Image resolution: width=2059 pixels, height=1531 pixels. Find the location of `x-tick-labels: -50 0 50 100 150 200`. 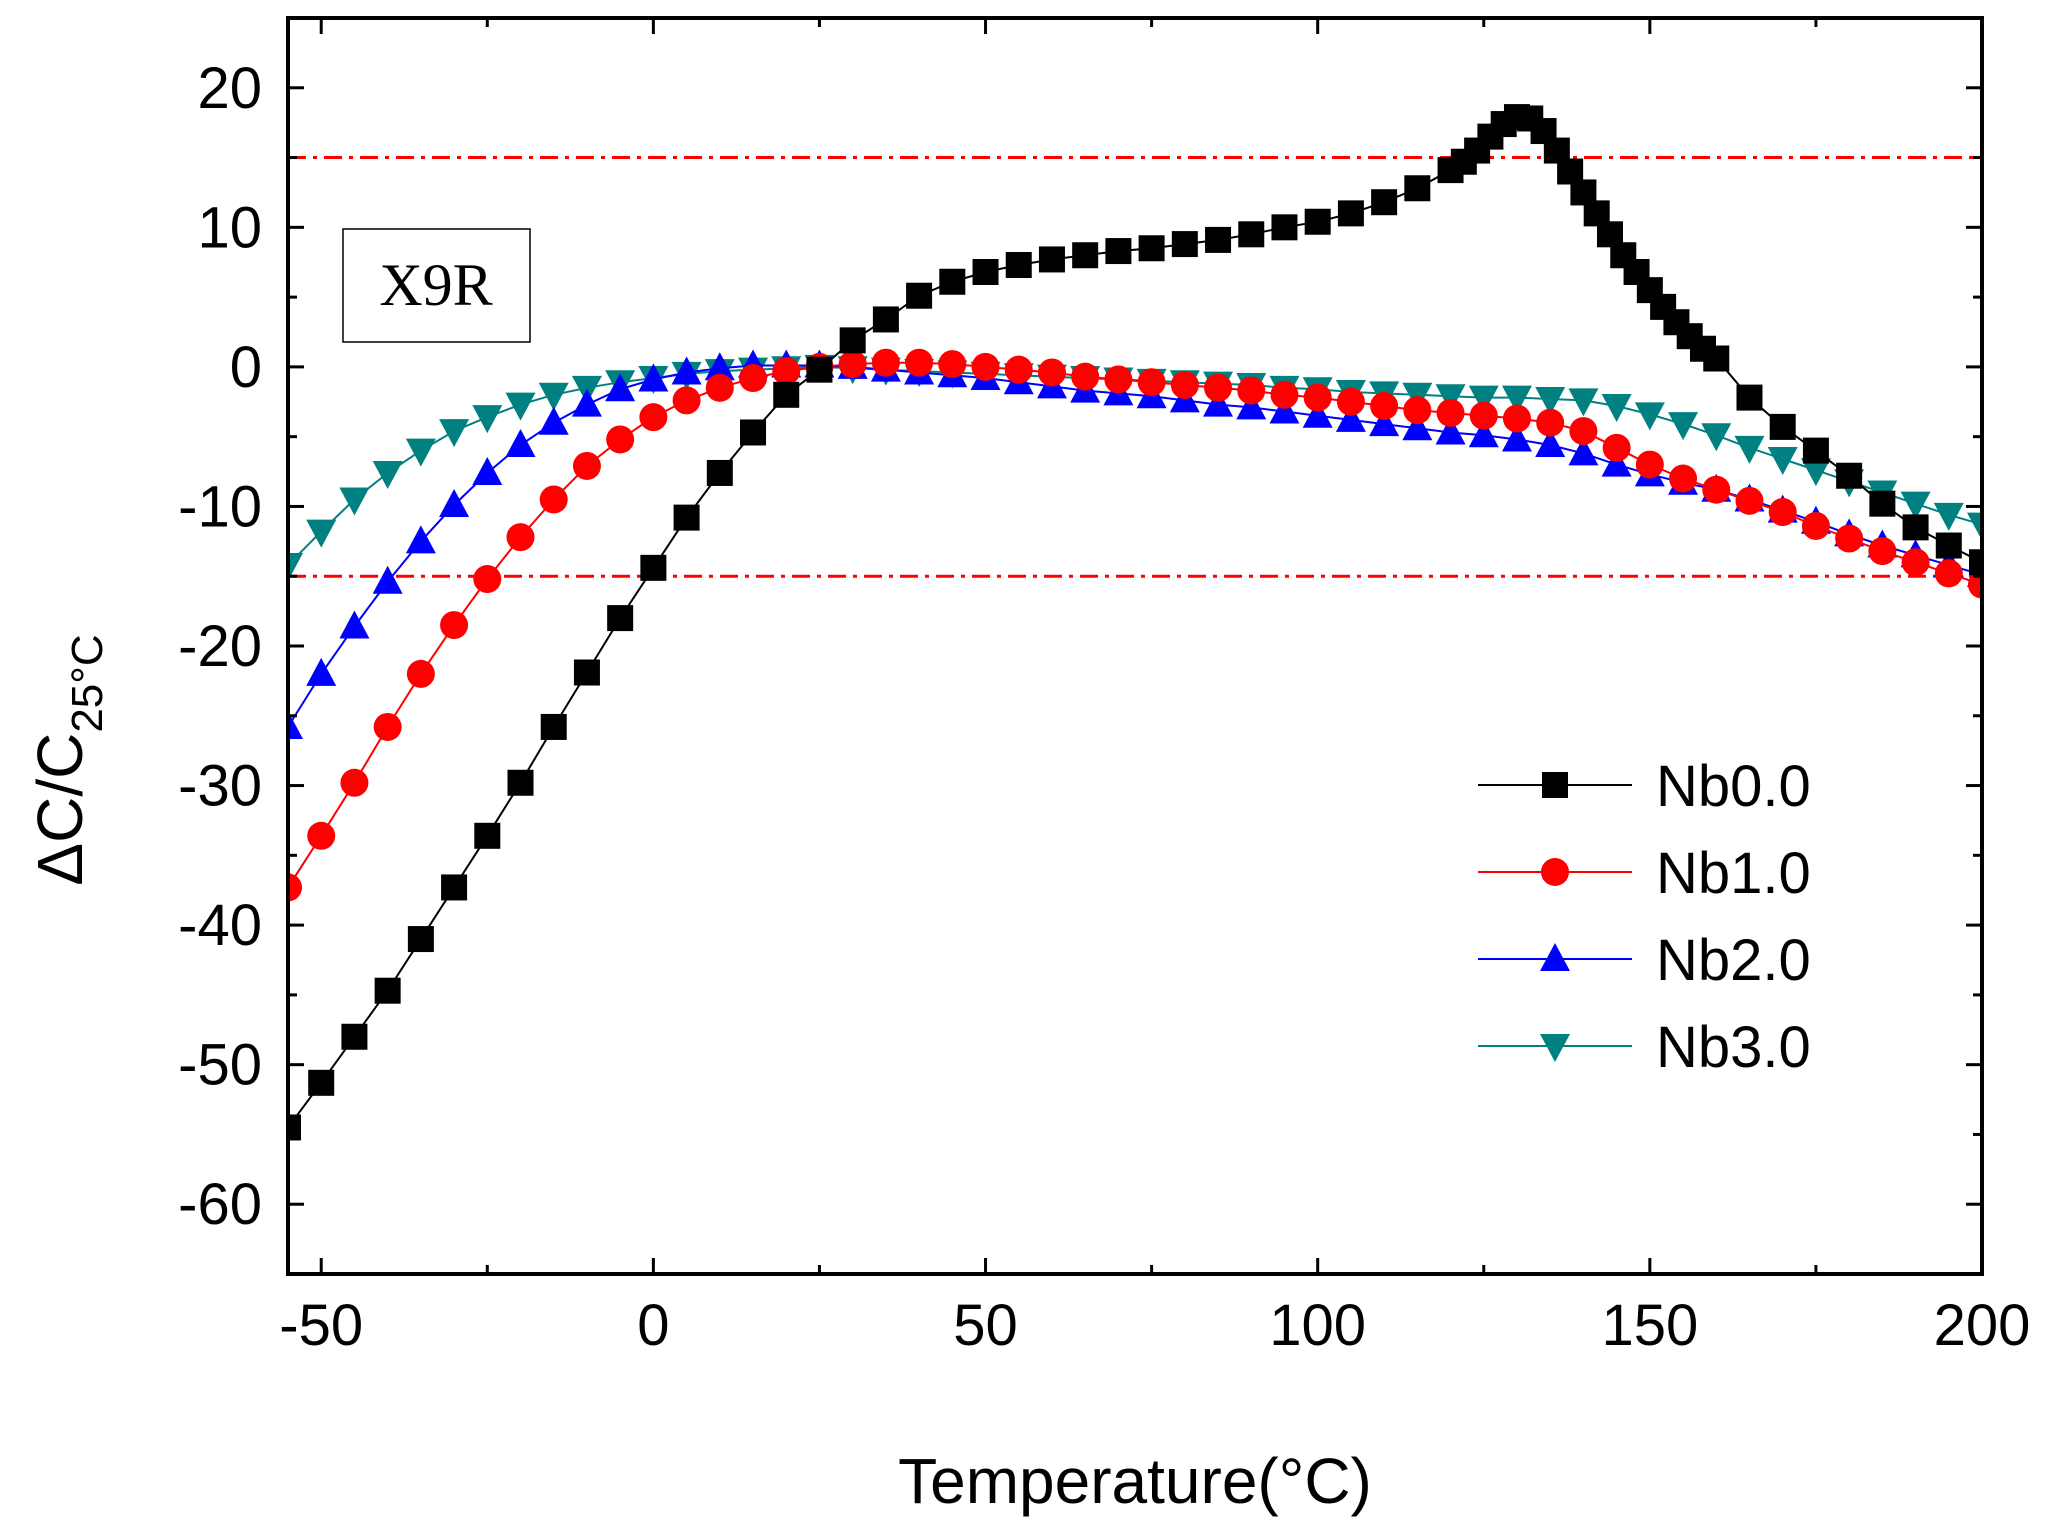

x-tick-labels: -50 0 50 100 150 200 is located at coordinates (1154, 1325).